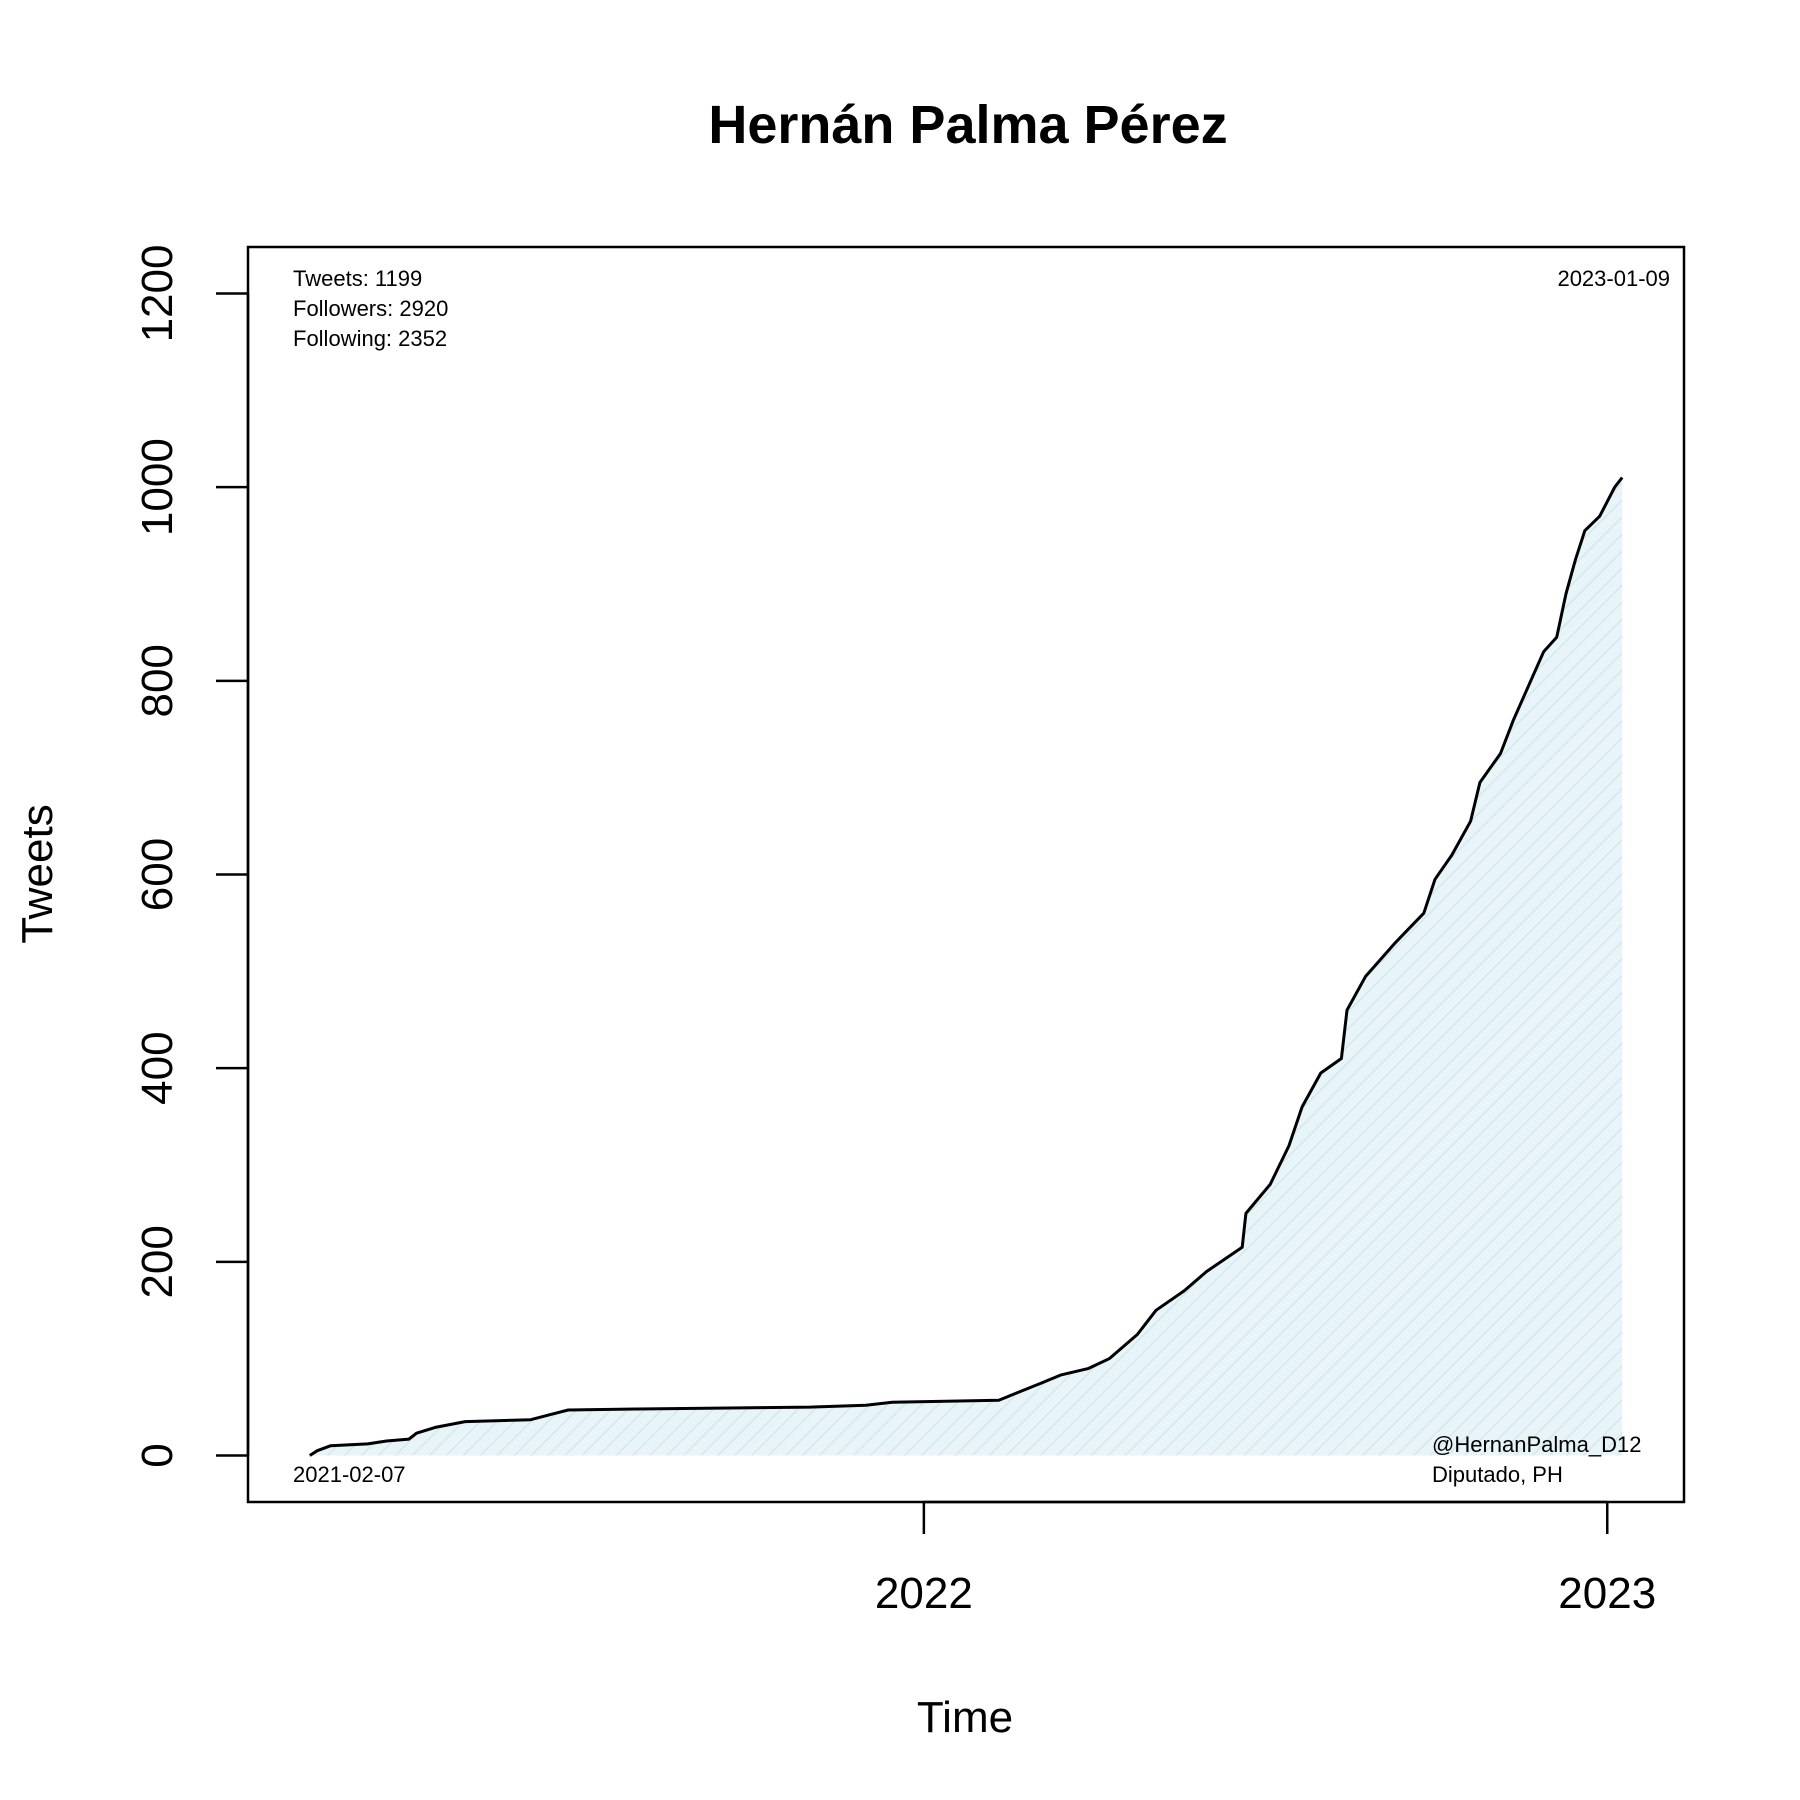 This screenshot has height=1800, width=1800. What do you see at coordinates (1536, 1444) in the screenshot?
I see `handle-label: @HernanPalma_D12` at bounding box center [1536, 1444].